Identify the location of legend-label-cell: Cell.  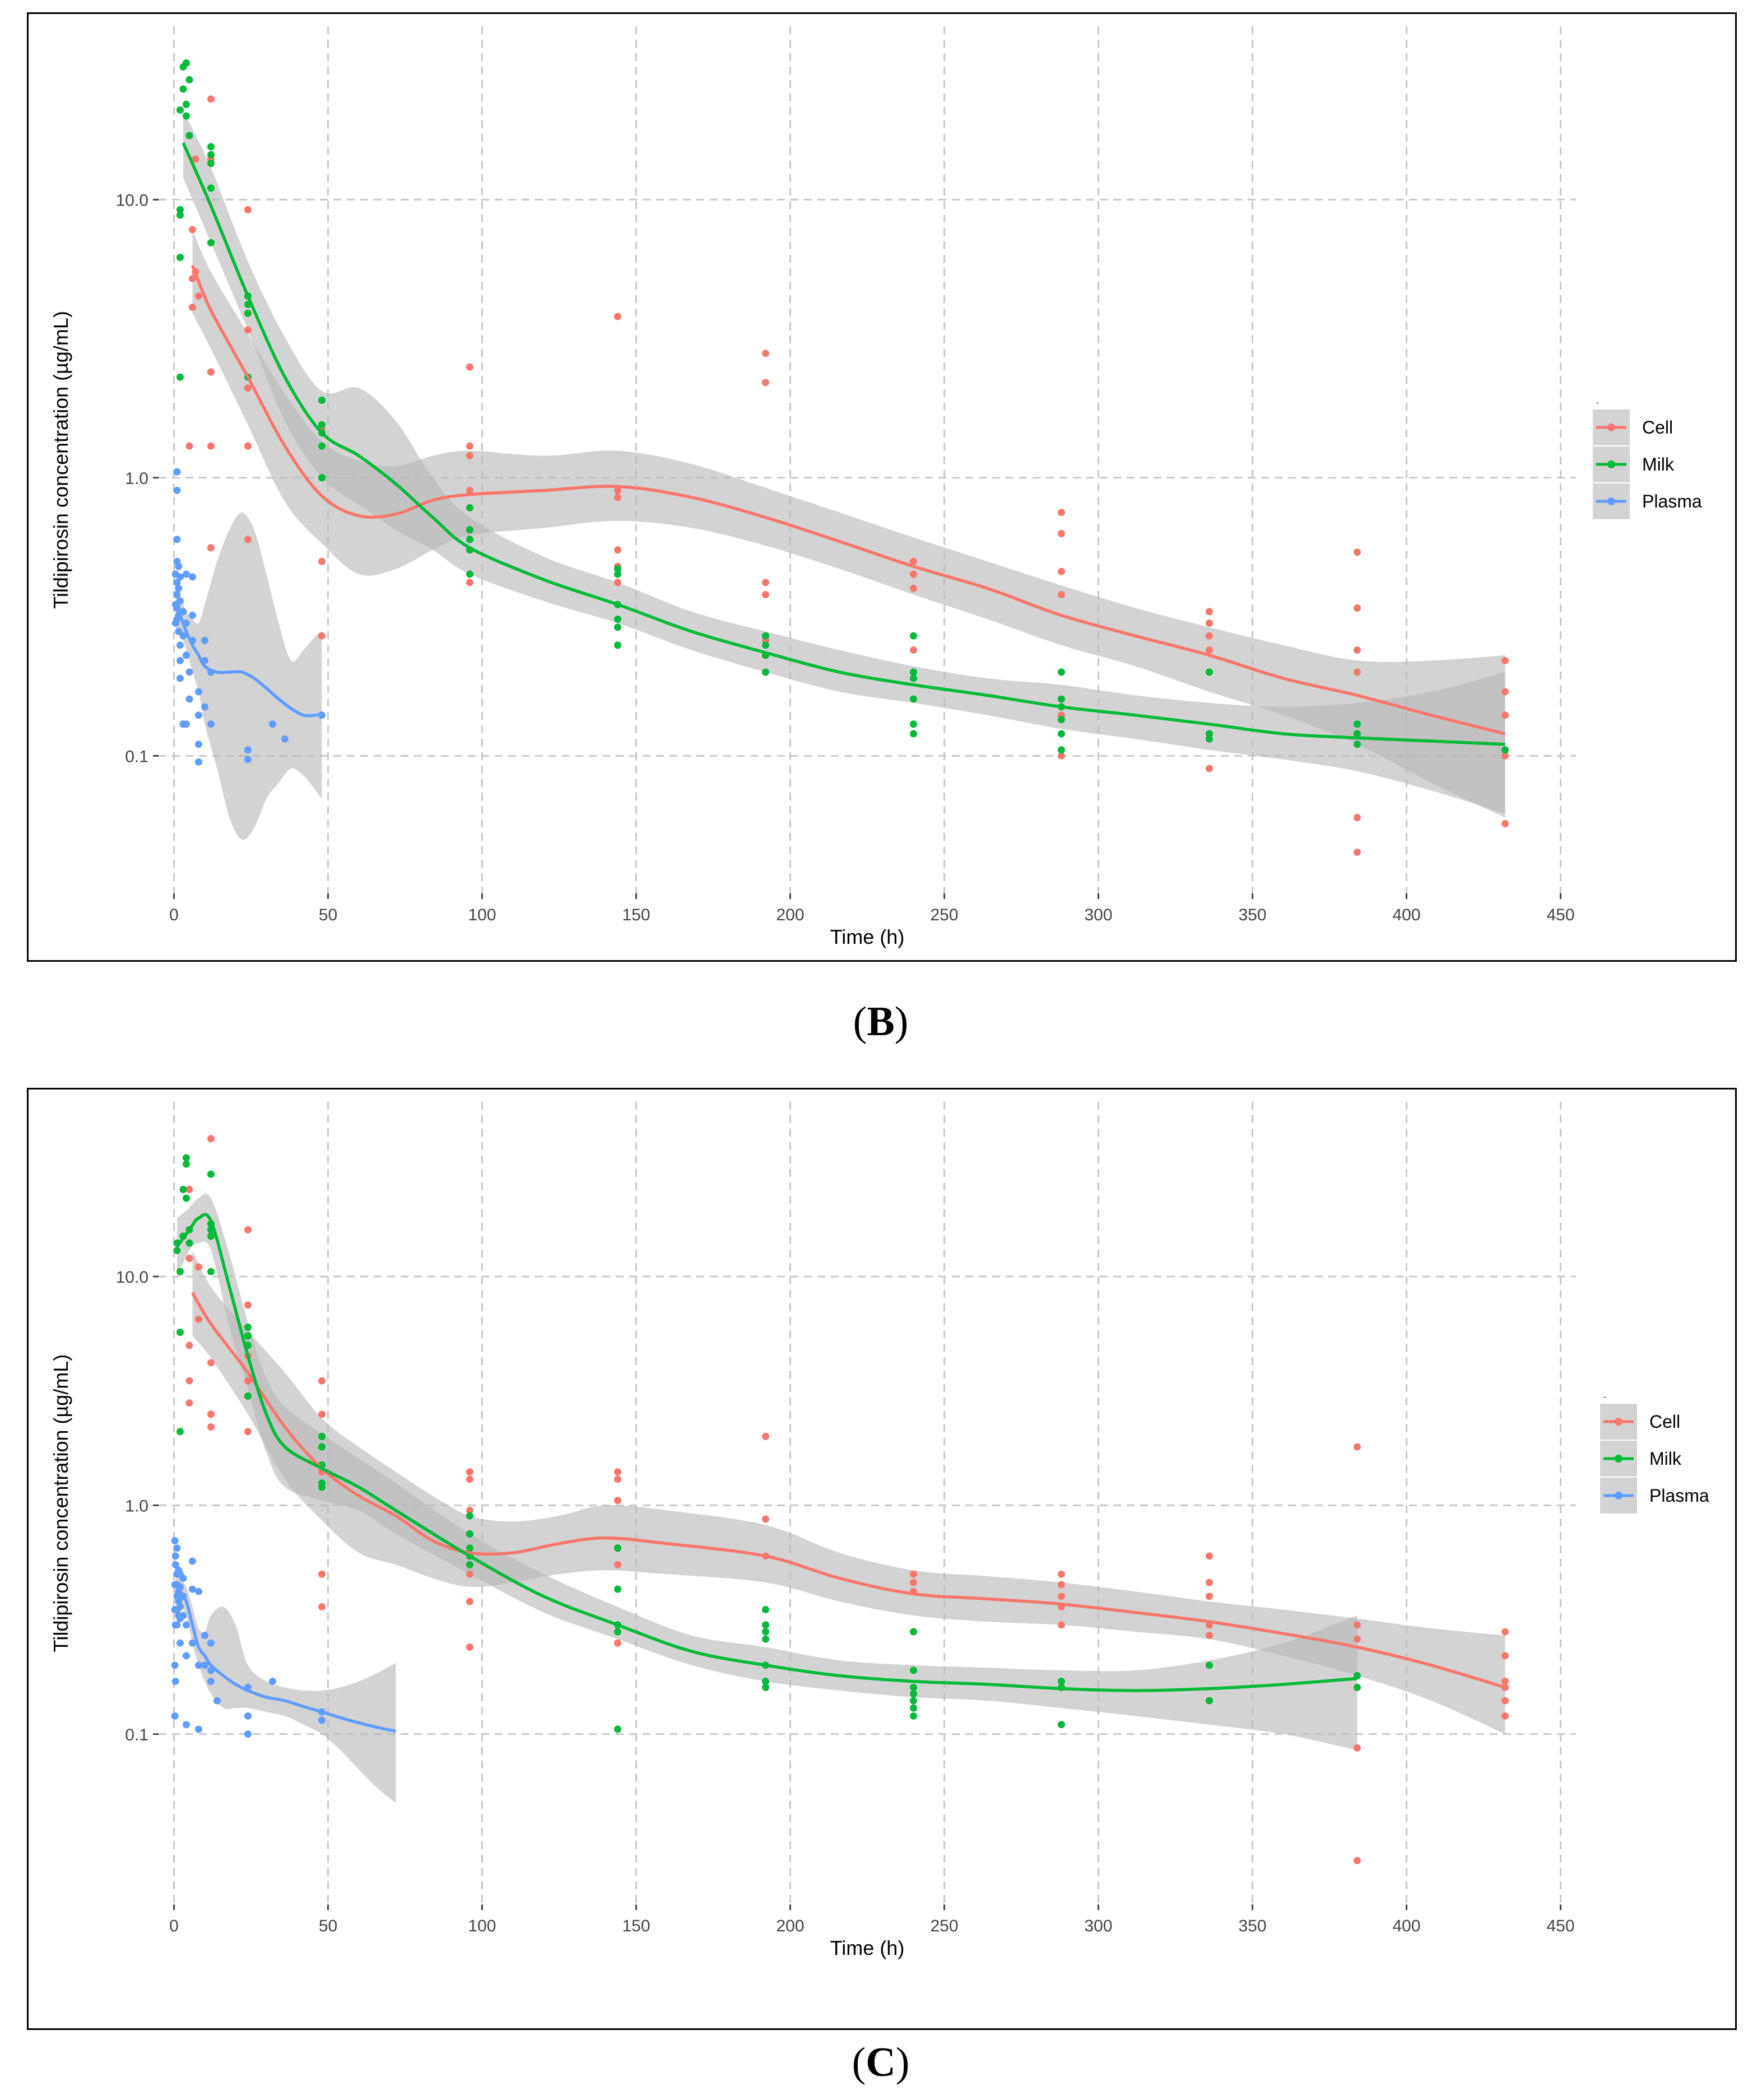
(1664, 1422).